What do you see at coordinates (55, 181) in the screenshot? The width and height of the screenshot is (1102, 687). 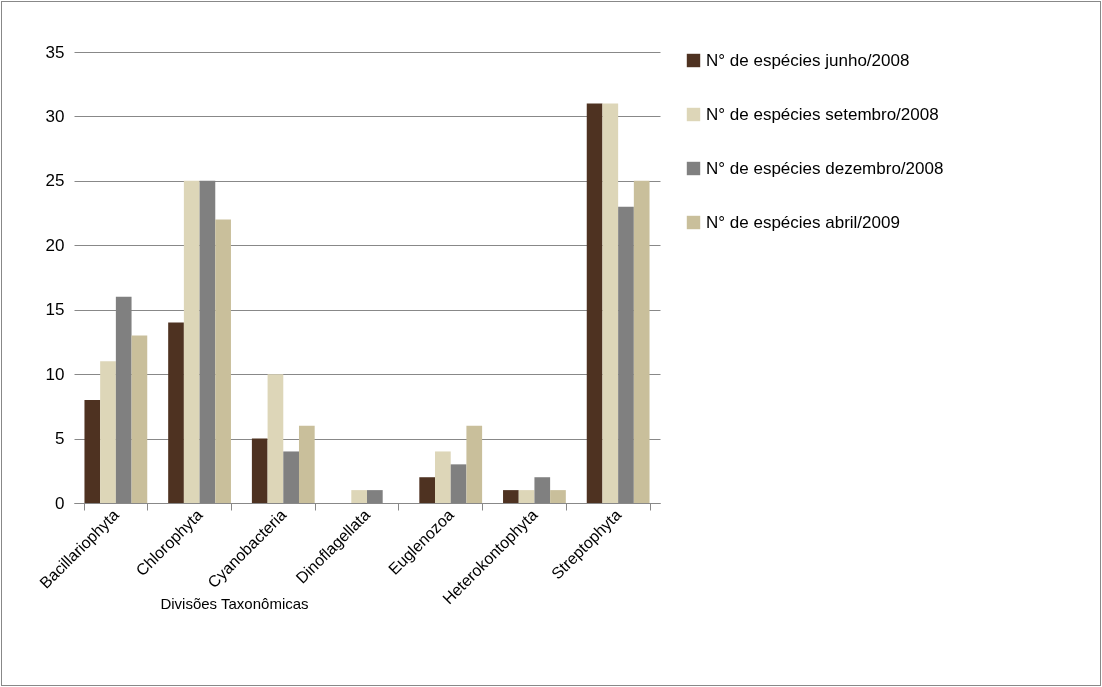 I see `y-tick-label: 25` at bounding box center [55, 181].